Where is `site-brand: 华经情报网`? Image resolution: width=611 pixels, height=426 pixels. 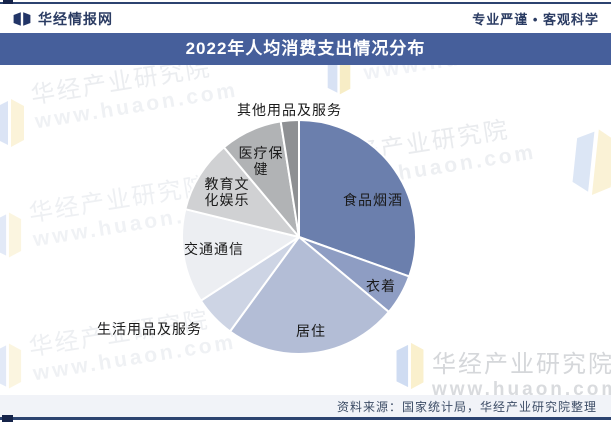 site-brand: 华经情报网 is located at coordinates (62, 19).